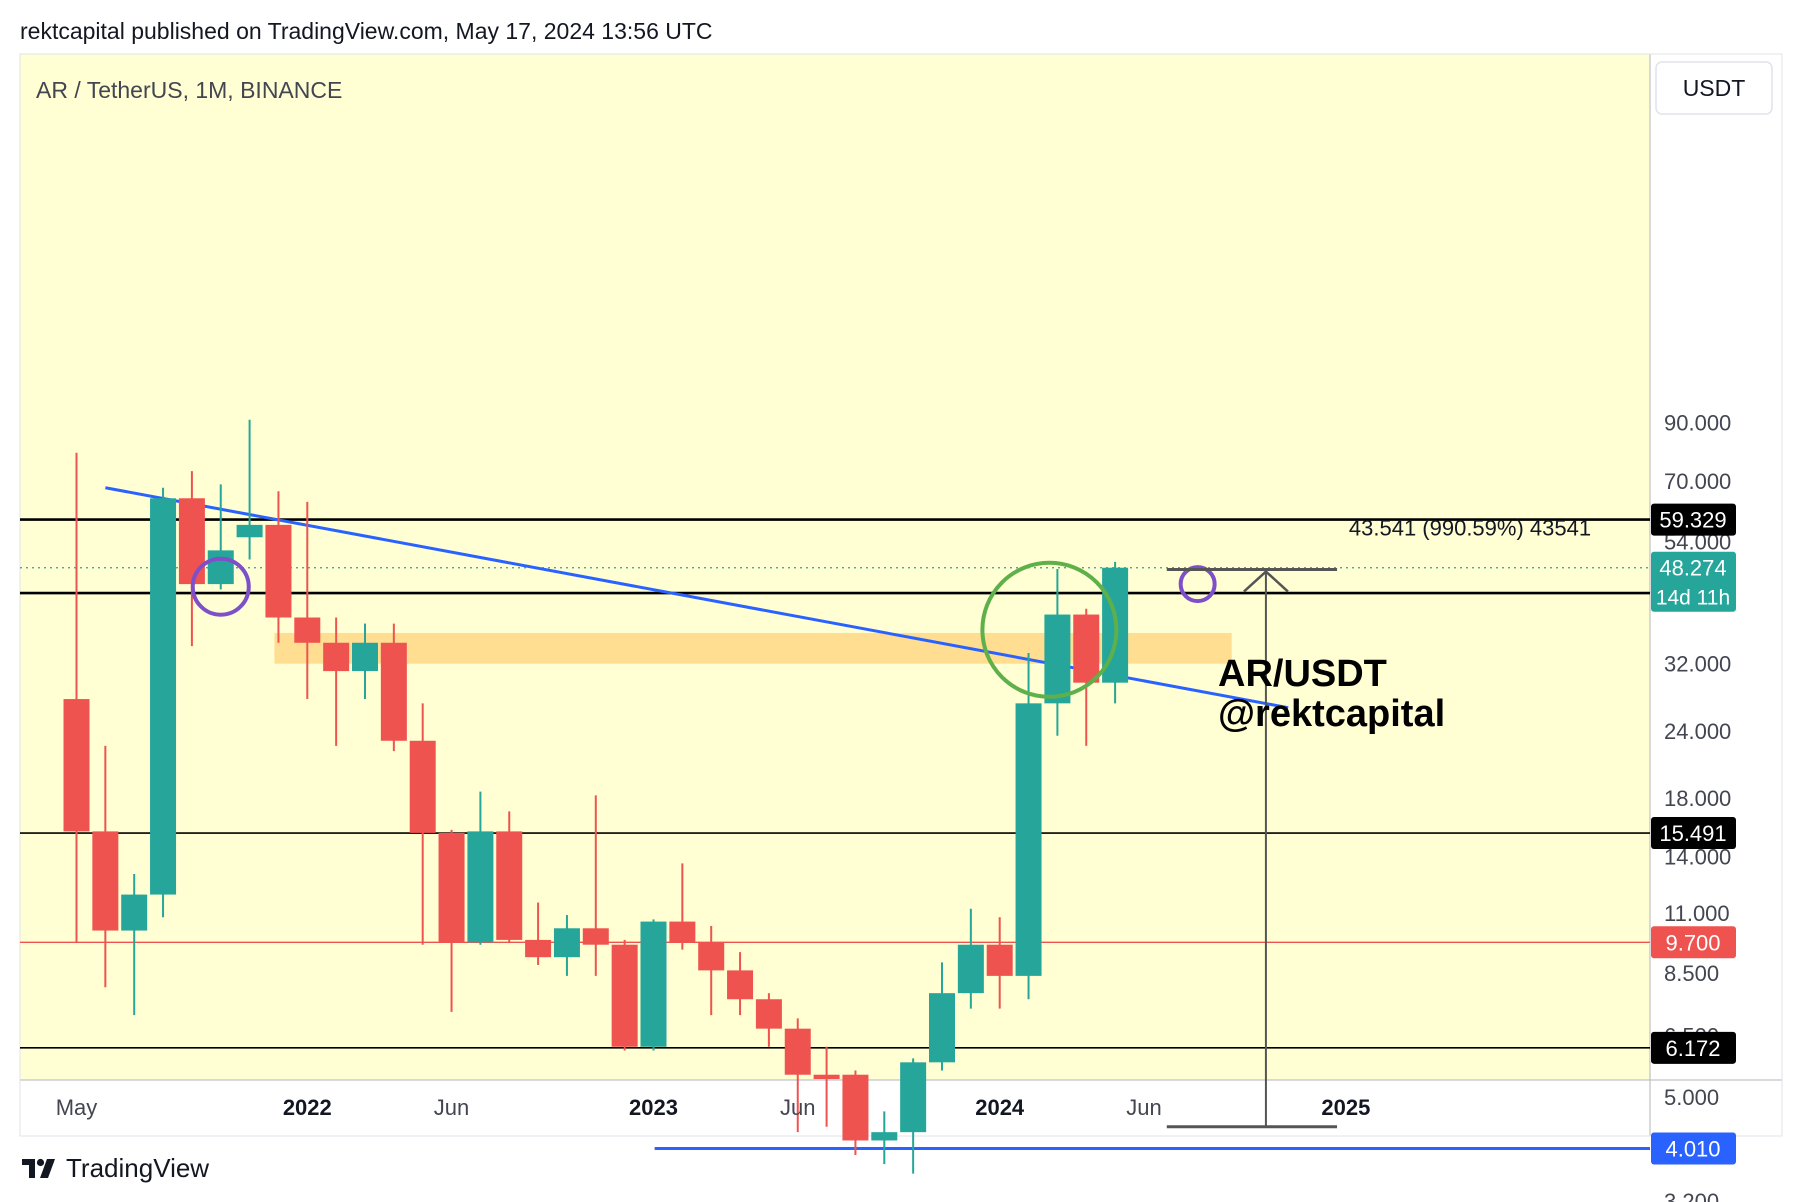 The height and width of the screenshot is (1202, 1794). Describe the element at coordinates (1197, 584) in the screenshot. I see `highlight-circle-small` at that location.